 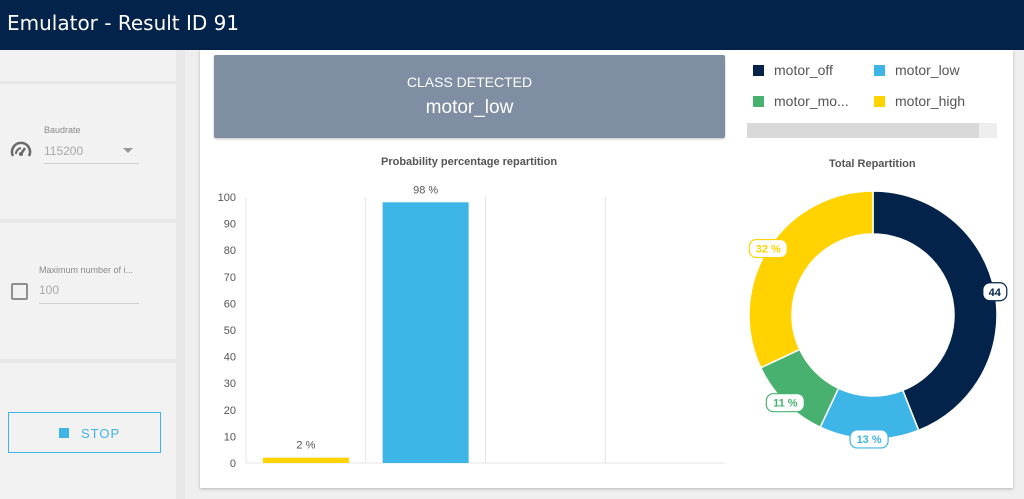 What do you see at coordinates (512, 25) in the screenshot?
I see `title-bar: Emulator - Result ID 91` at bounding box center [512, 25].